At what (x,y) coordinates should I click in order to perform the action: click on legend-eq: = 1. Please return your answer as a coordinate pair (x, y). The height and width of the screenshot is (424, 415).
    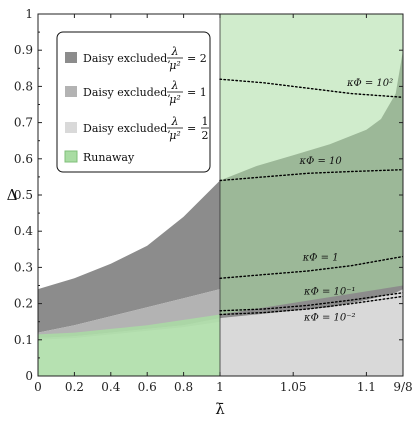
    Looking at the image, I should click on (197, 92).